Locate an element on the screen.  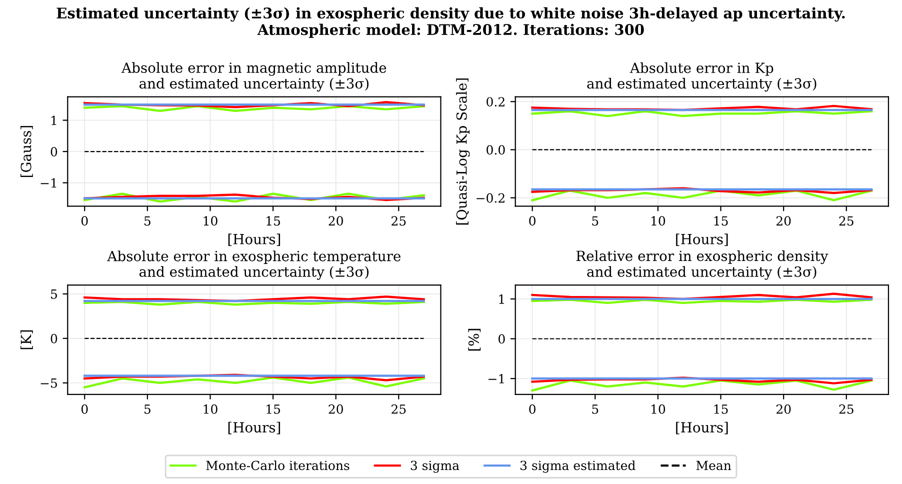
legend-label: Mean is located at coordinates (714, 465).